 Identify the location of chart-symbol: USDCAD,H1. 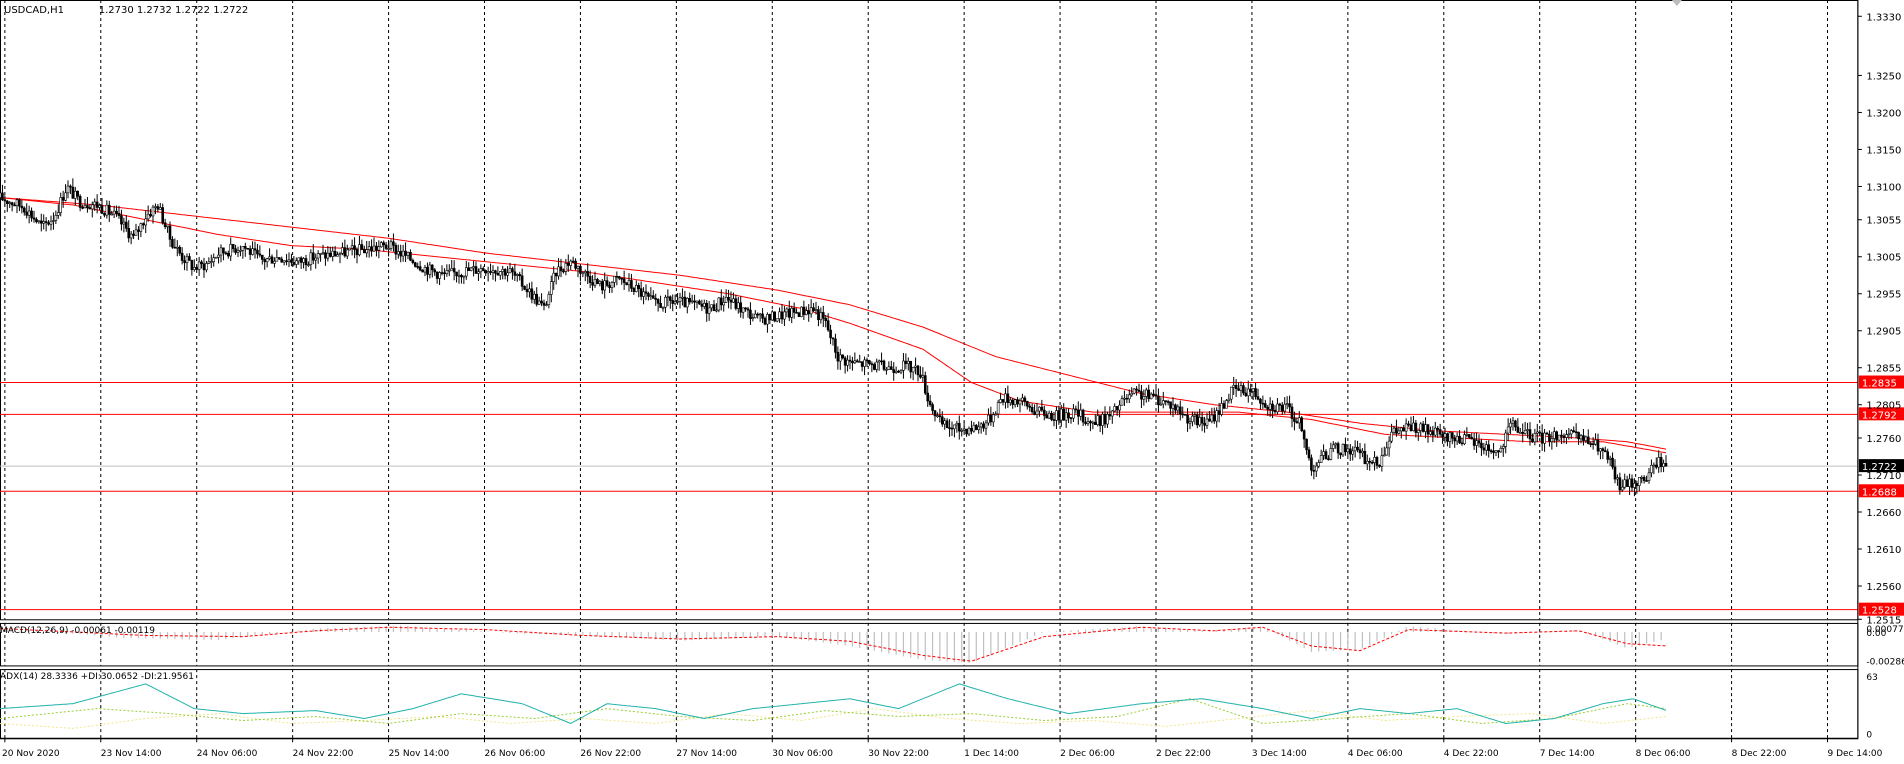
(34, 10).